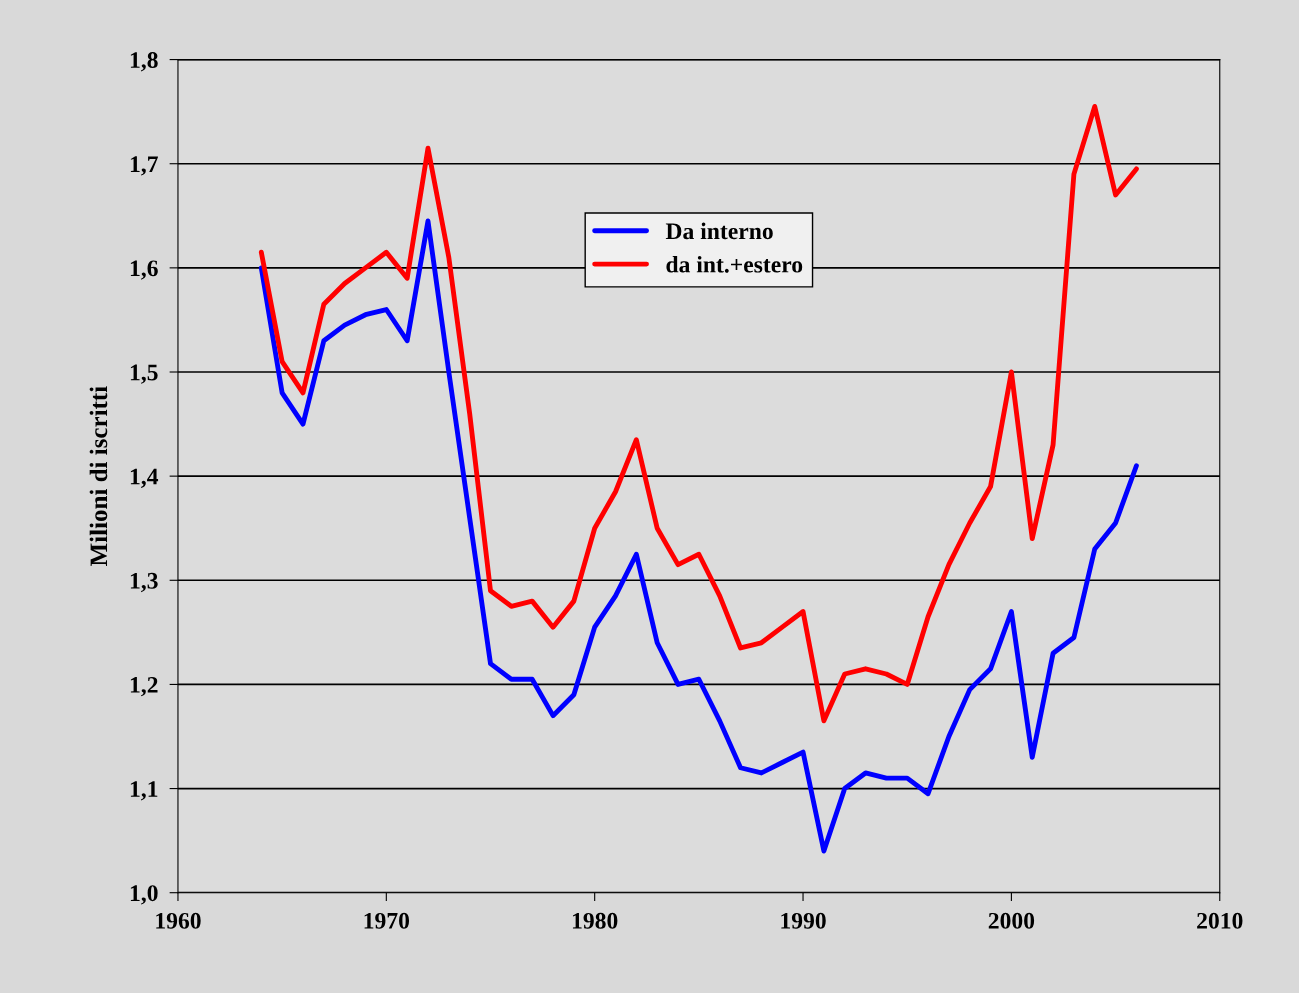 This screenshot has height=993, width=1299. Describe the element at coordinates (1011, 920) in the screenshot. I see `x-tick-label: 2000` at that location.